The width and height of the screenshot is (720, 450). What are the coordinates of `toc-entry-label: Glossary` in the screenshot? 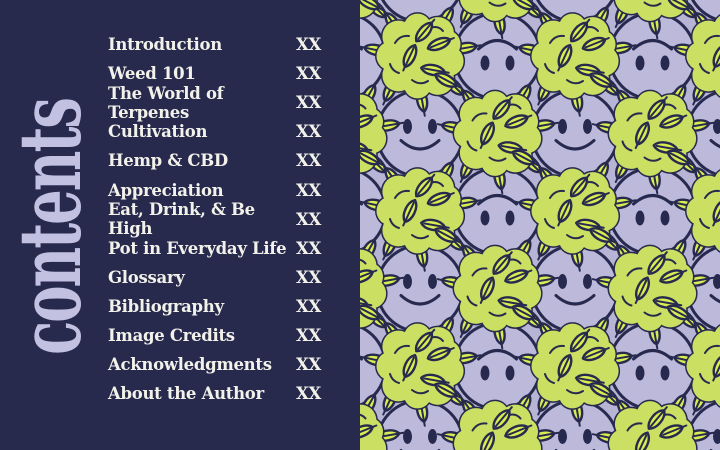 It's located at (146, 277).